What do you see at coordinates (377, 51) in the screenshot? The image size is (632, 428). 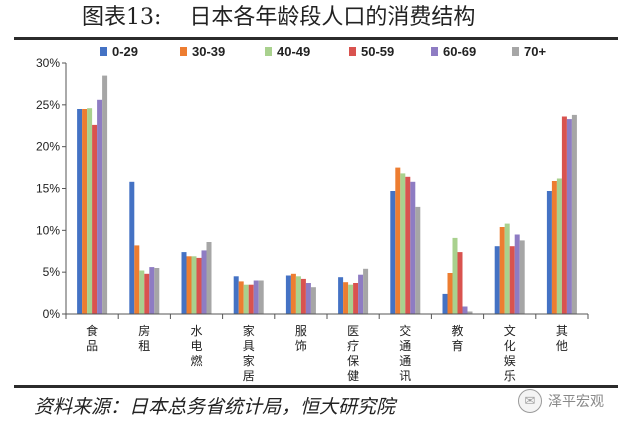 I see `legend-label: 50-59` at bounding box center [377, 51].